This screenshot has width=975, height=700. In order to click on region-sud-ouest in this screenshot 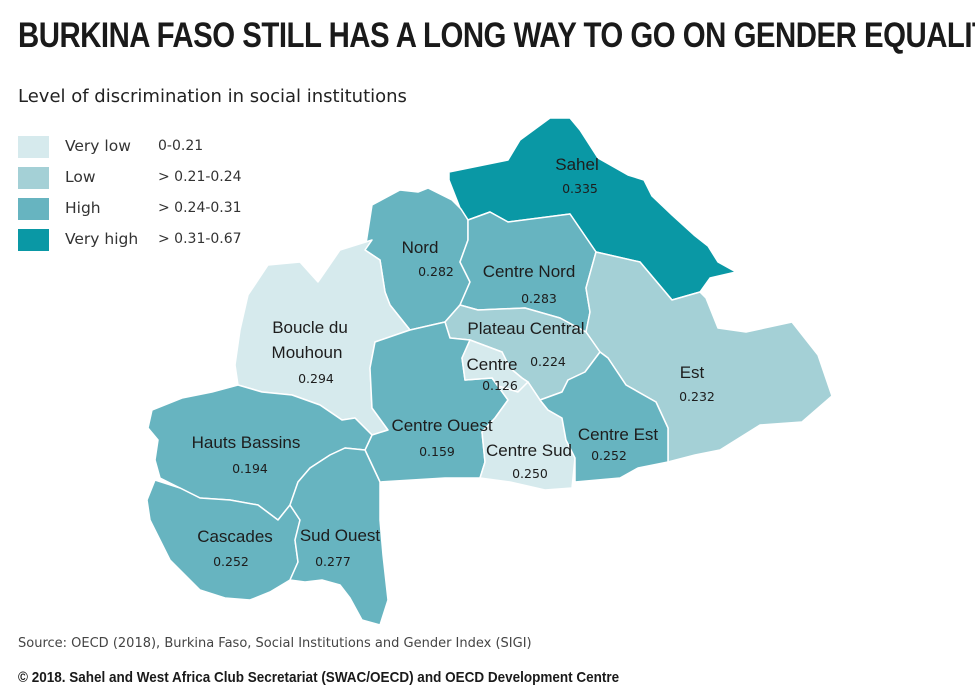, I will do `click(339, 536)`.